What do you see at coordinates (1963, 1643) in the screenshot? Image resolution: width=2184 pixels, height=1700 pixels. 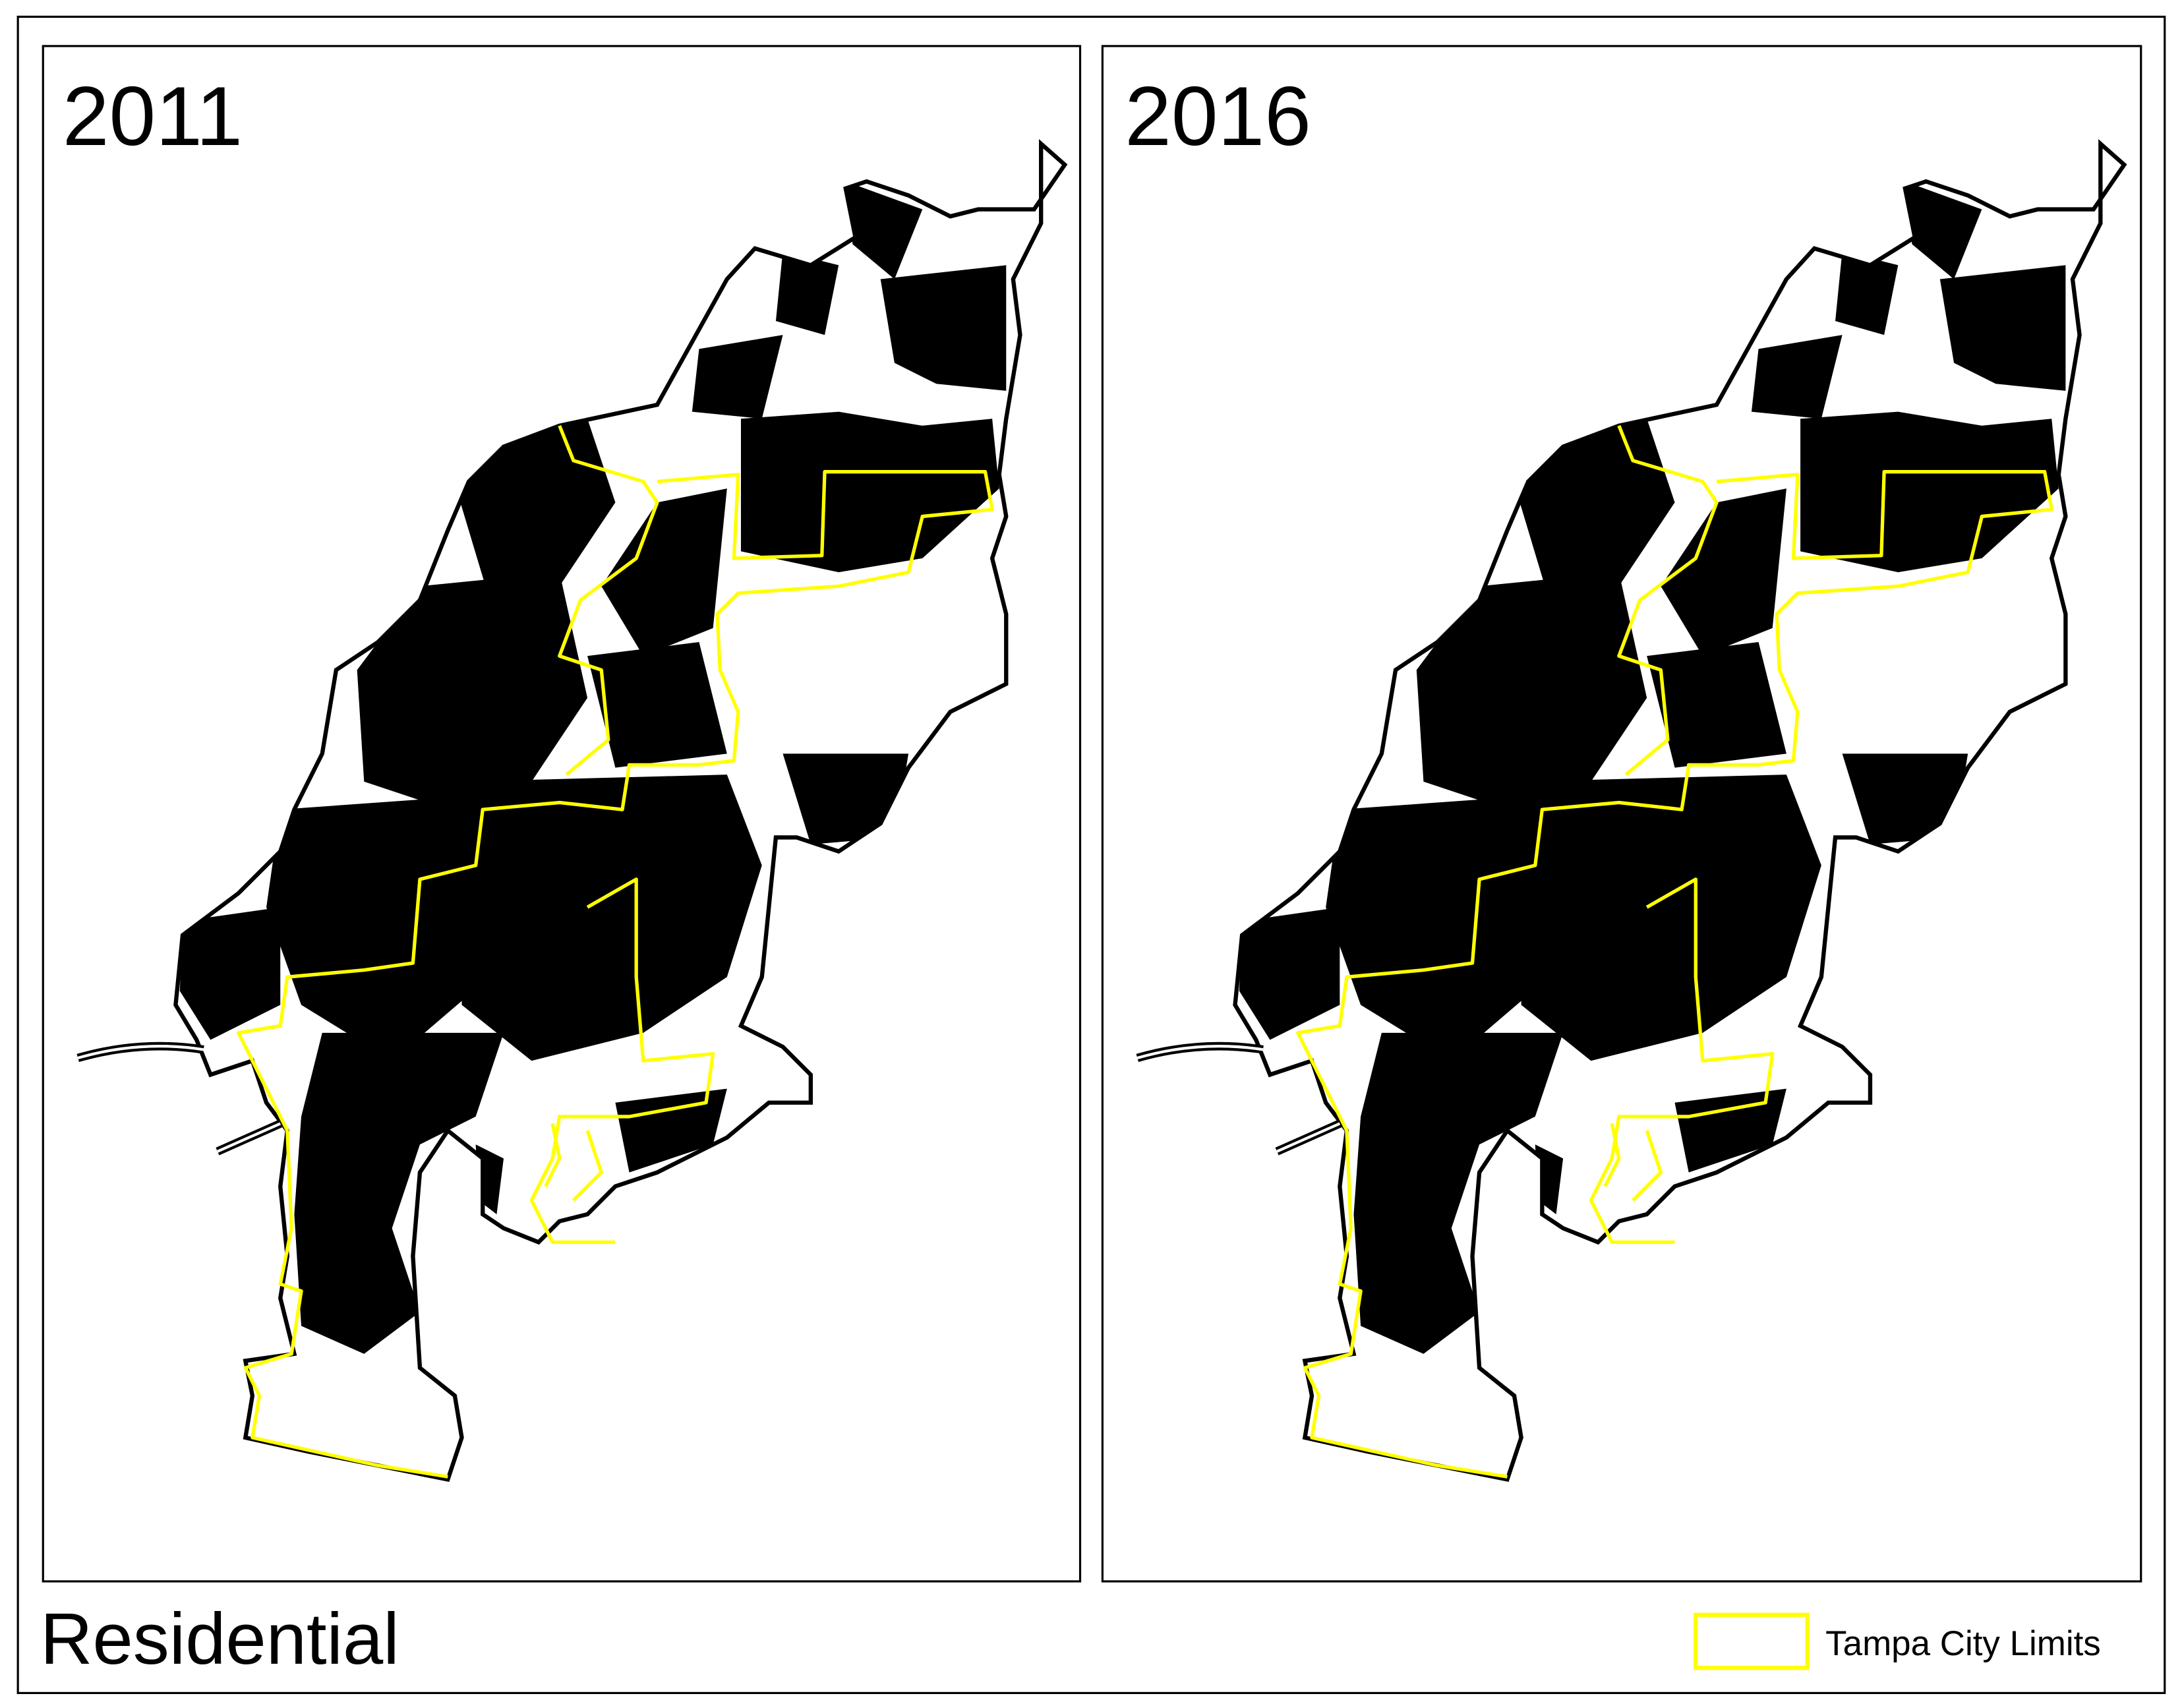 I see `legend-label: Tampa City Limits` at bounding box center [1963, 1643].